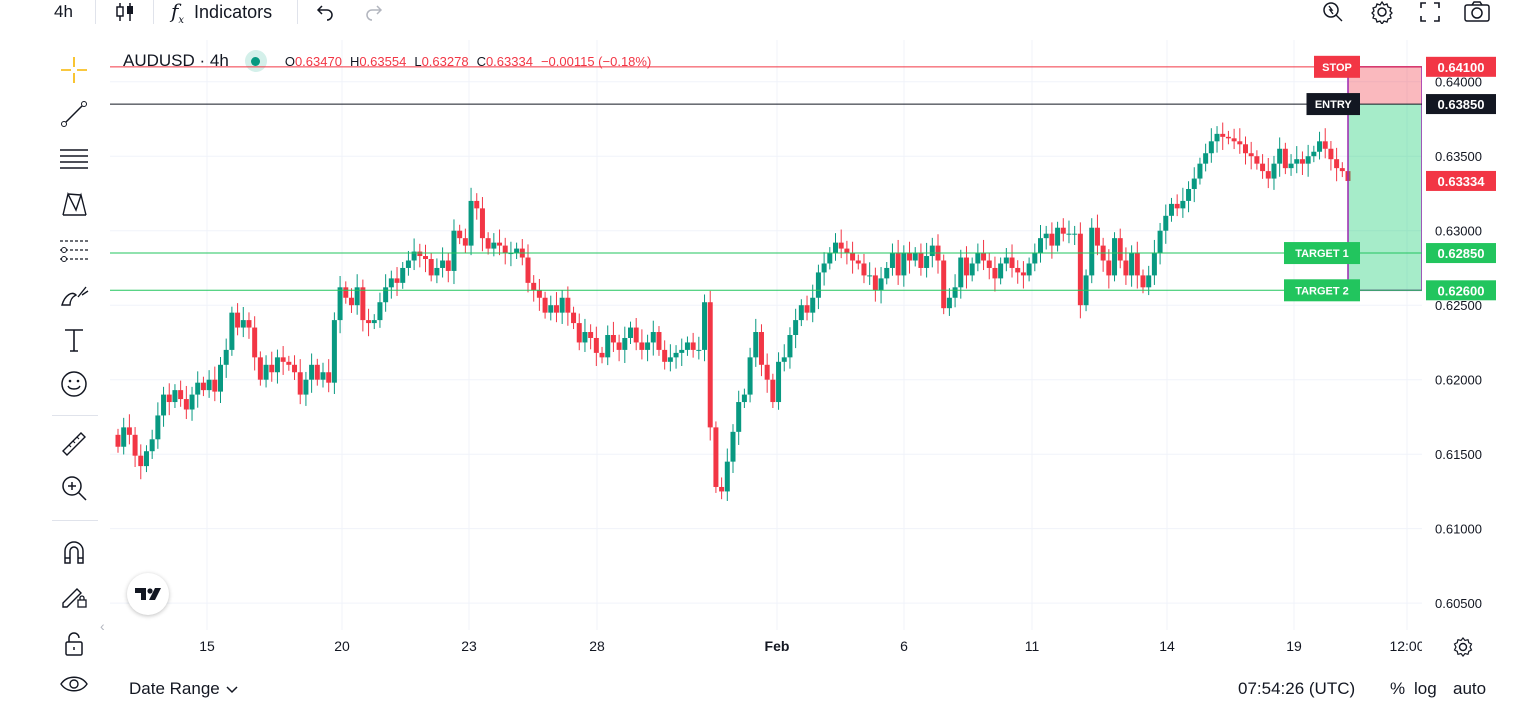  Describe the element at coordinates (597, 646) in the screenshot. I see `x-tick-label: 28` at that location.